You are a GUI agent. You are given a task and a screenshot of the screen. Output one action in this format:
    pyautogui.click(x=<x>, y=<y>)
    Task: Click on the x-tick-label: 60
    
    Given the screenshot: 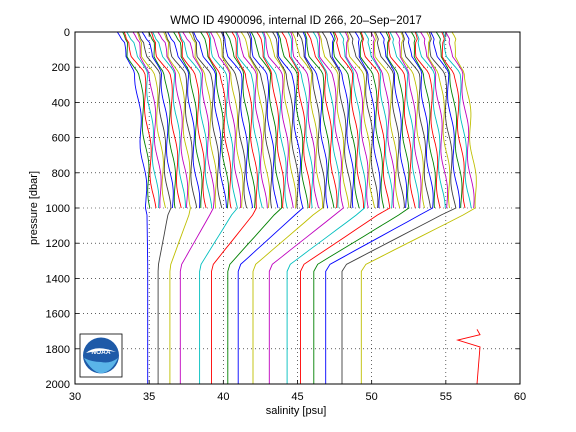 What is the action you would take?
    pyautogui.click(x=520, y=397)
    